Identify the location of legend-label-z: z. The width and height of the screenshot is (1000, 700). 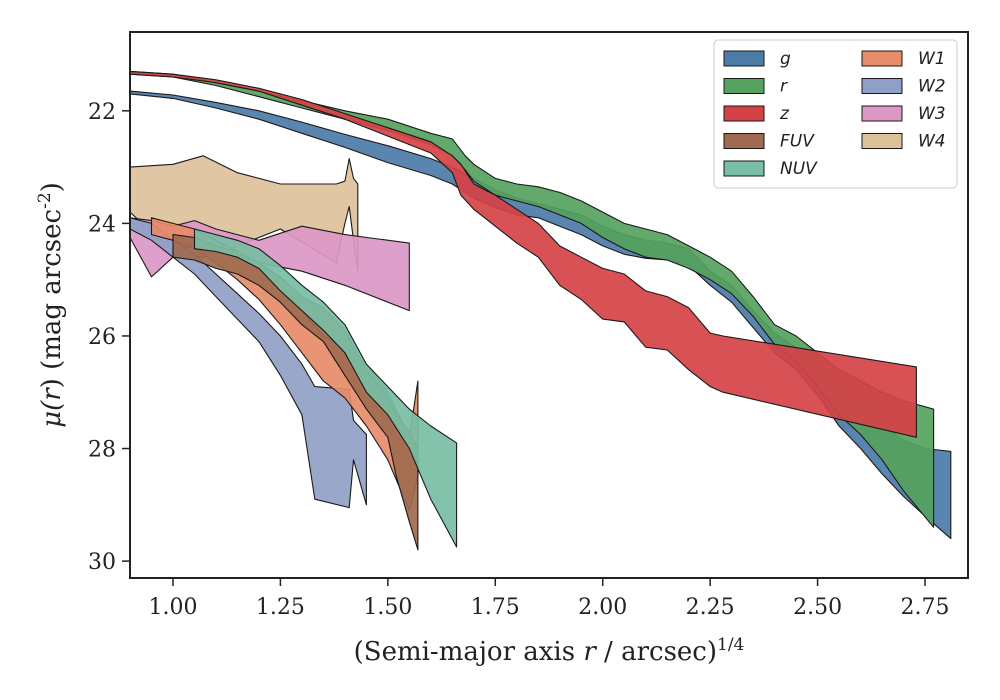
(784, 114).